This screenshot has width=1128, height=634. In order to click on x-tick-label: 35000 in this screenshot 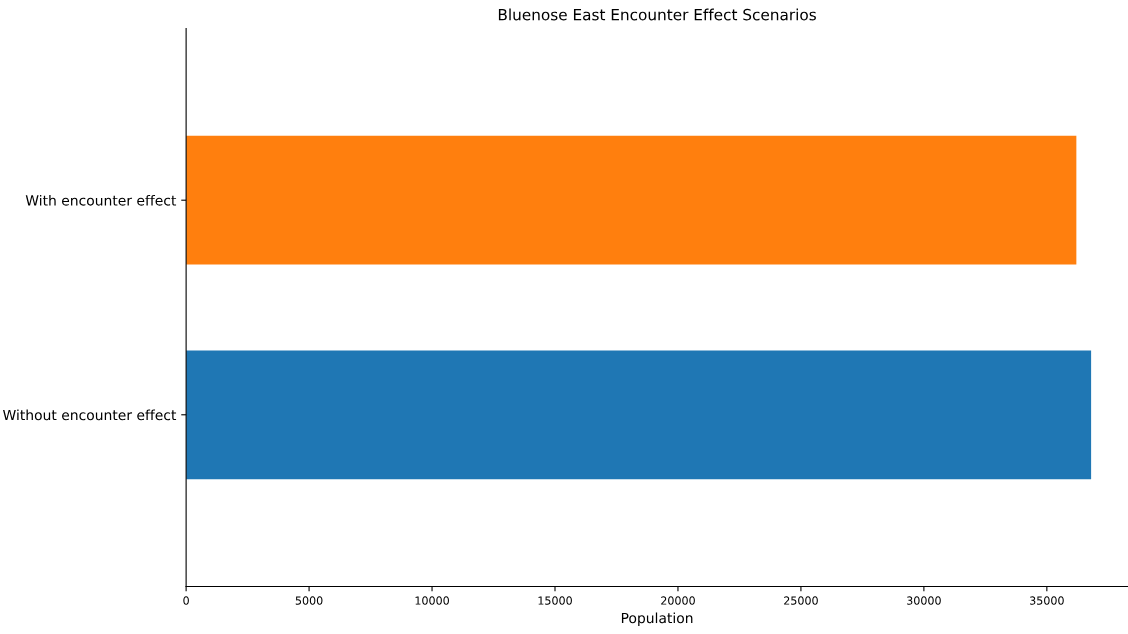, I will do `click(1047, 600)`.